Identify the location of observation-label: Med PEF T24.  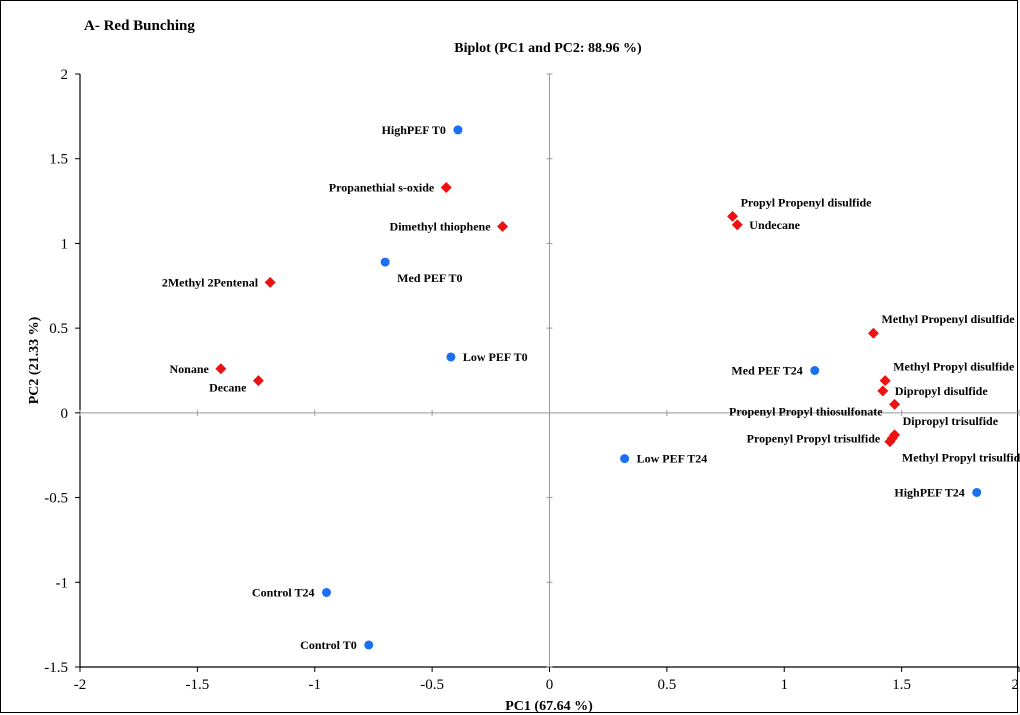
(766, 371).